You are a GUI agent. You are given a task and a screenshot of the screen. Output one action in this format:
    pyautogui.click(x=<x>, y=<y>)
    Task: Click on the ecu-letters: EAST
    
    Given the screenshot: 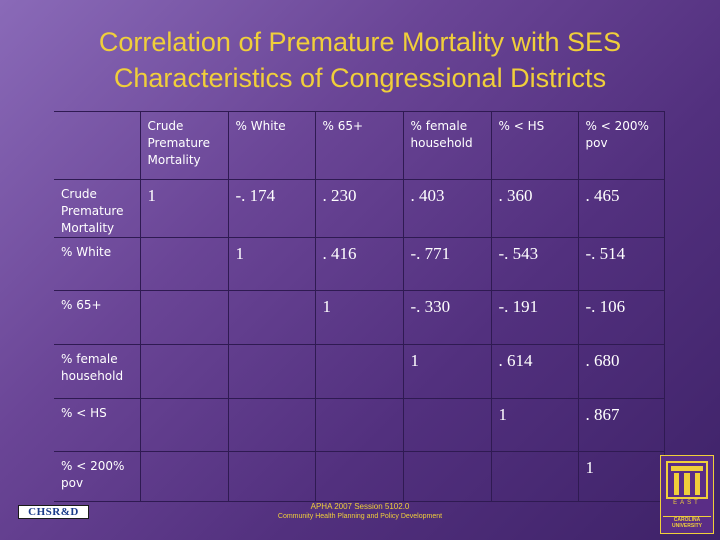 What is the action you would take?
    pyautogui.click(x=687, y=503)
    